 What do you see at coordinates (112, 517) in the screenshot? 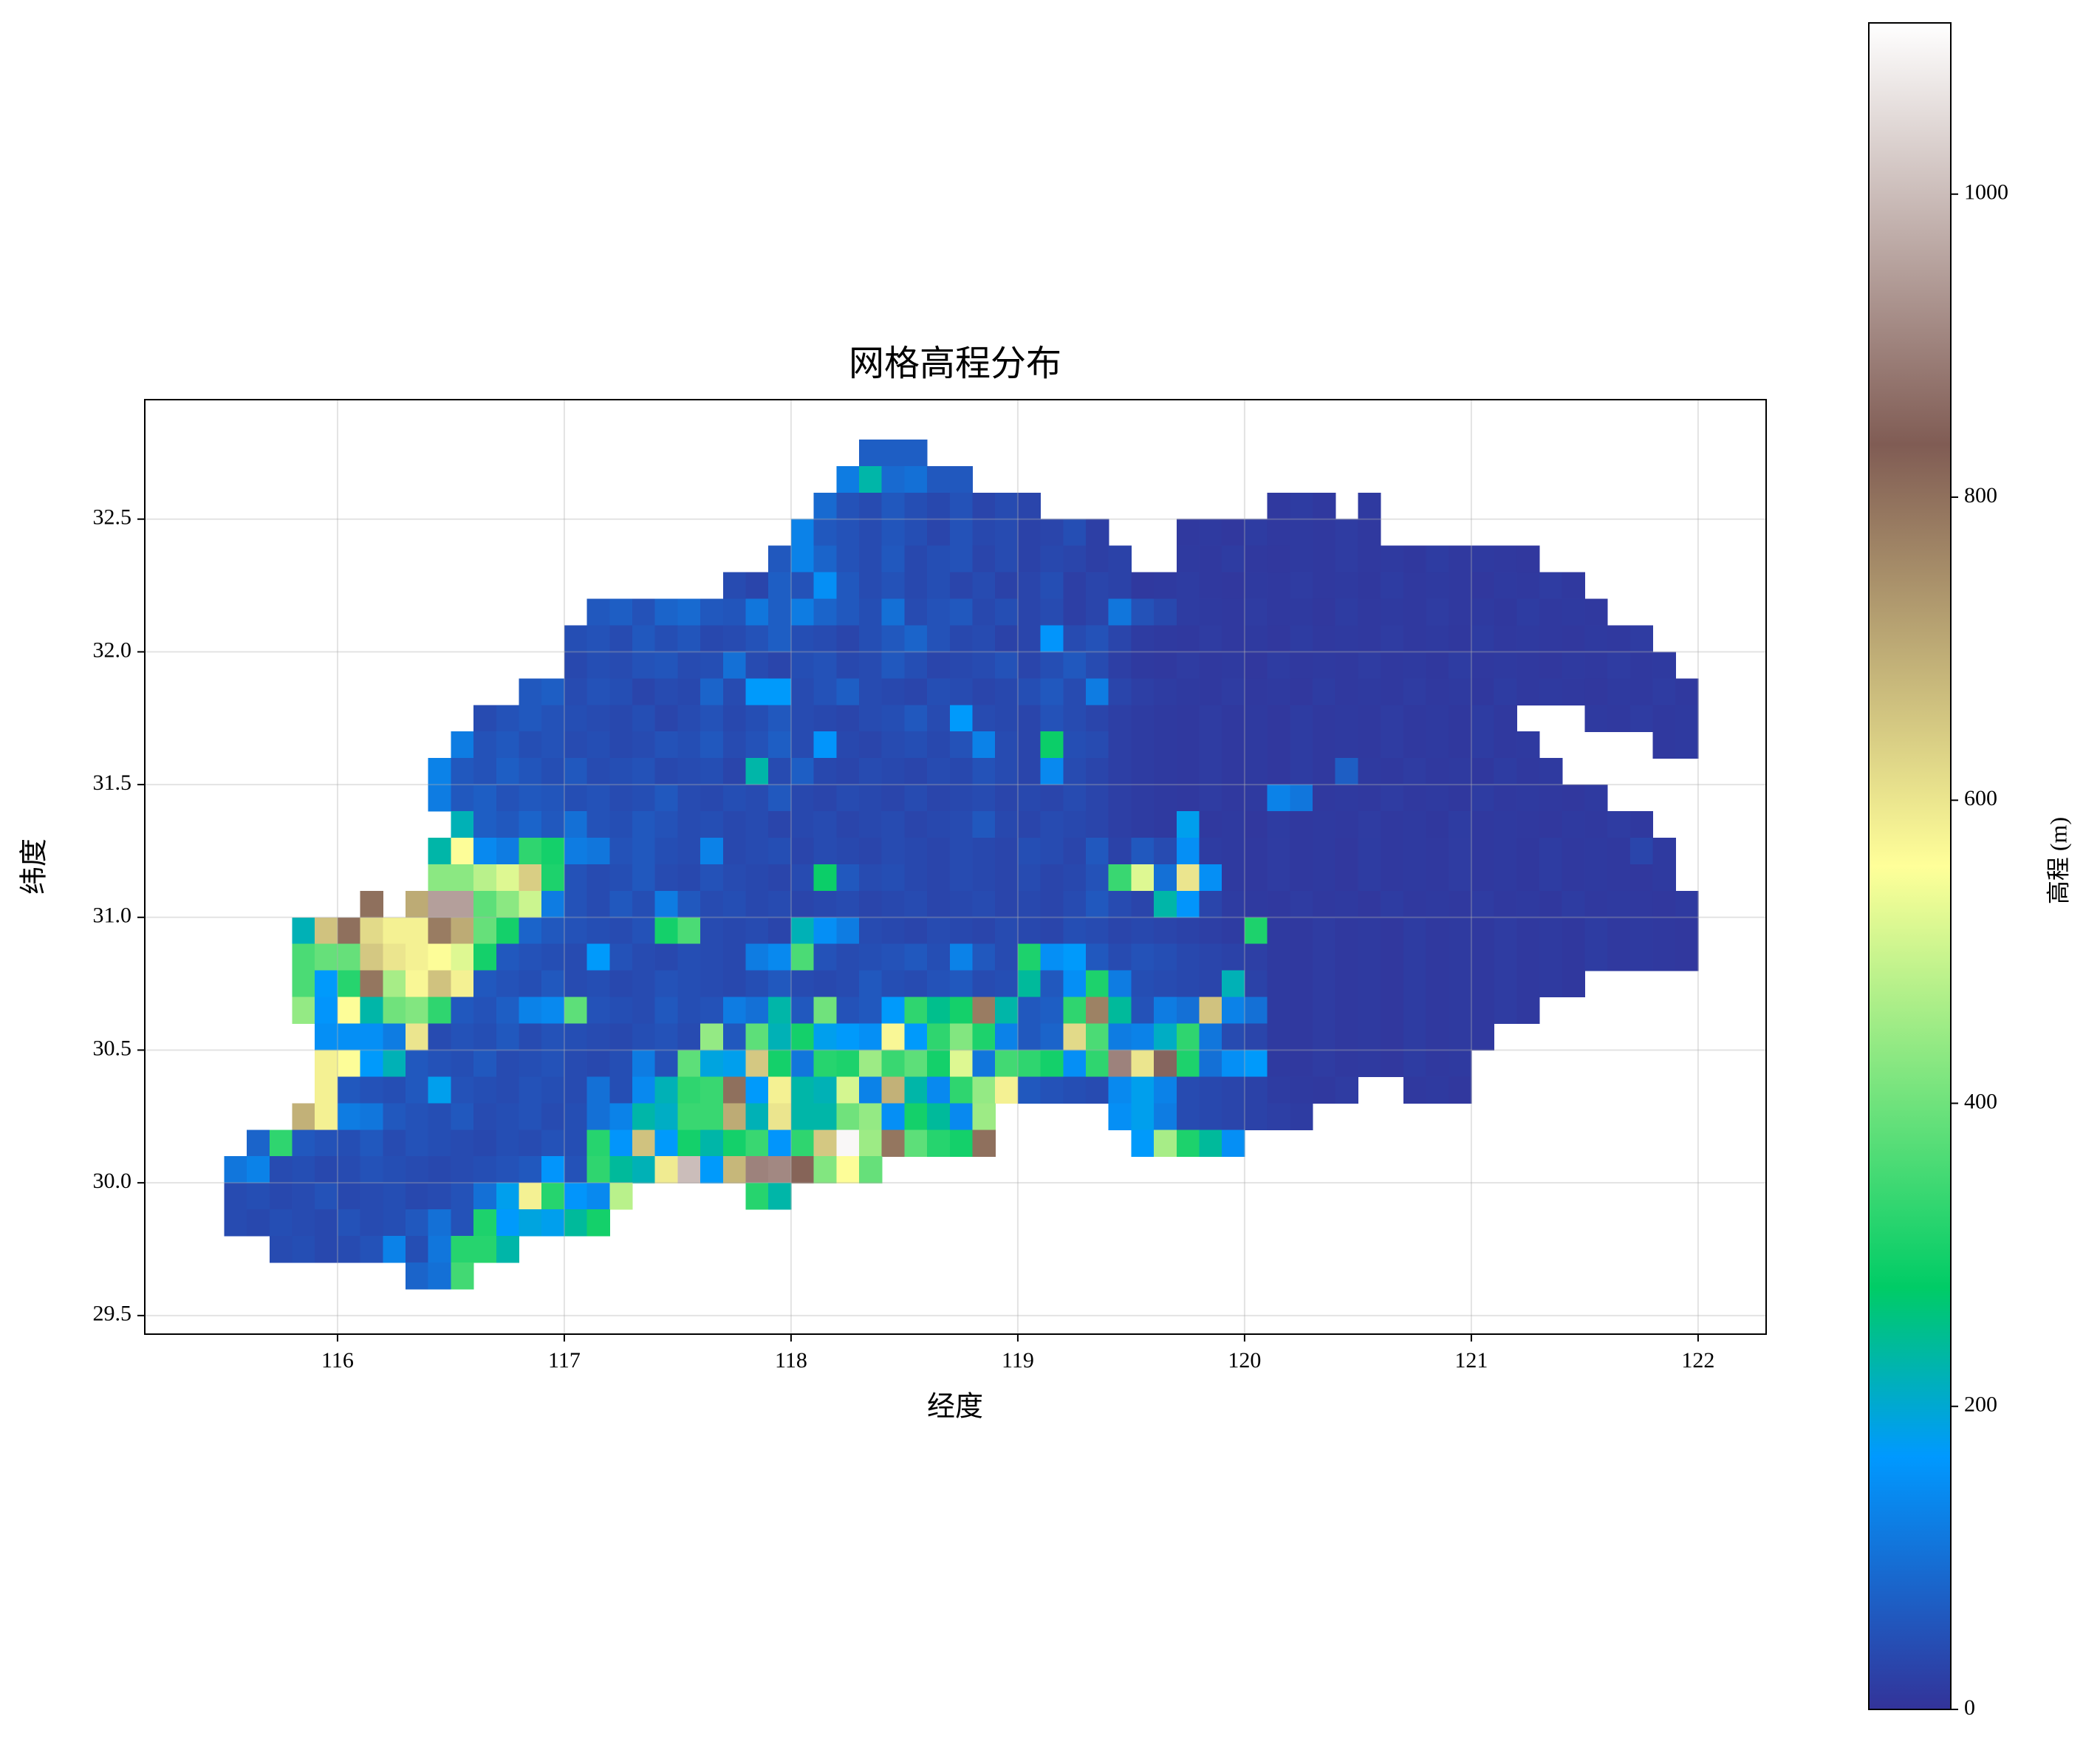
I see `y-tick-label: 32.5` at bounding box center [112, 517].